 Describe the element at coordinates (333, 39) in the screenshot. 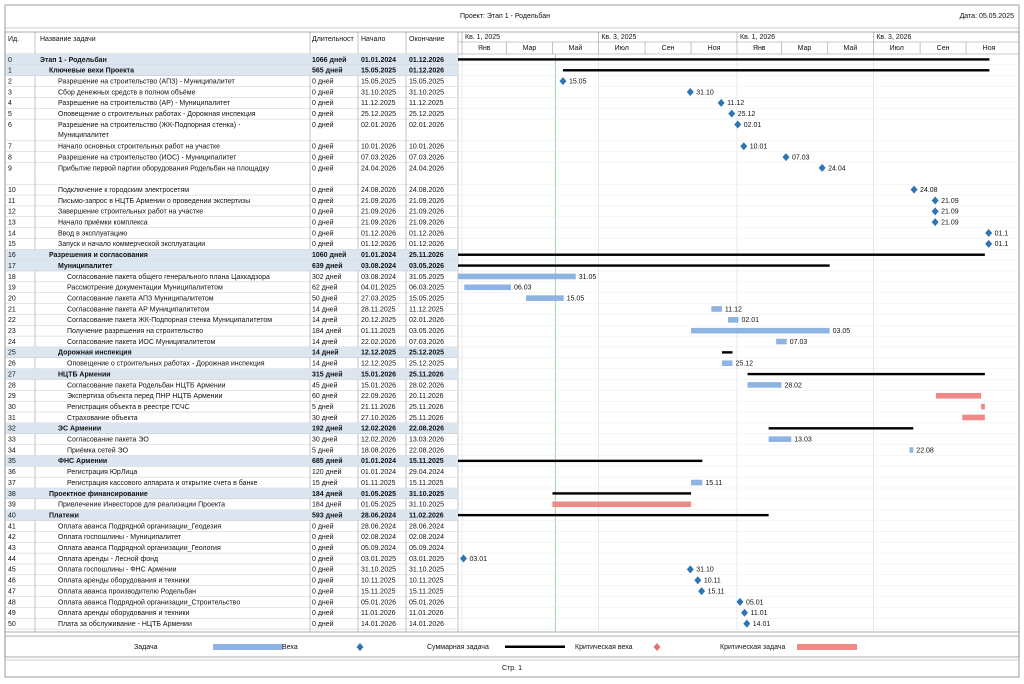

I see `column-header: Длительност` at that location.